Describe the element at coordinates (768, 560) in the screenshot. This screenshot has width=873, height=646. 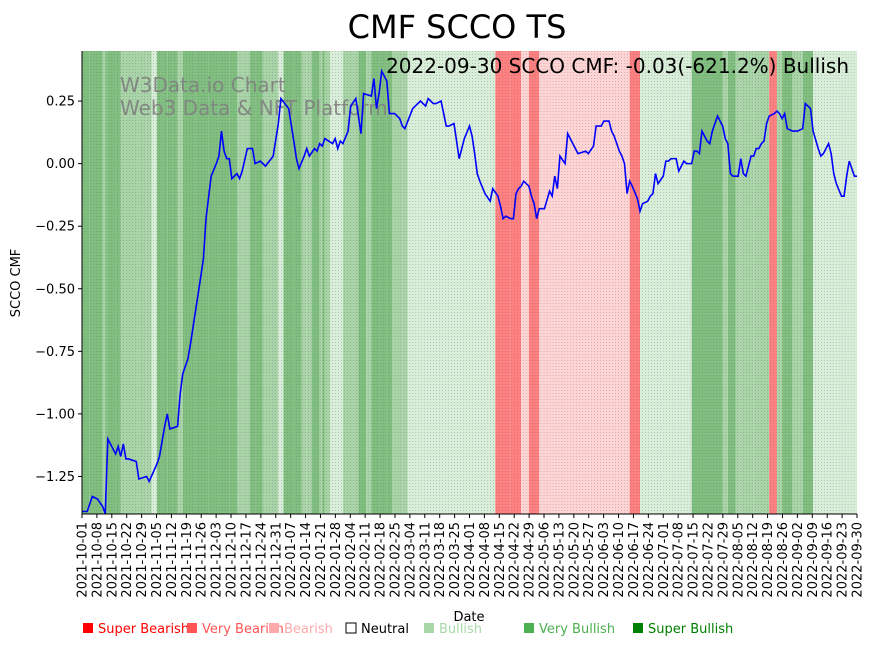
I see `x-tick-label-46: 2022-08-19` at that location.